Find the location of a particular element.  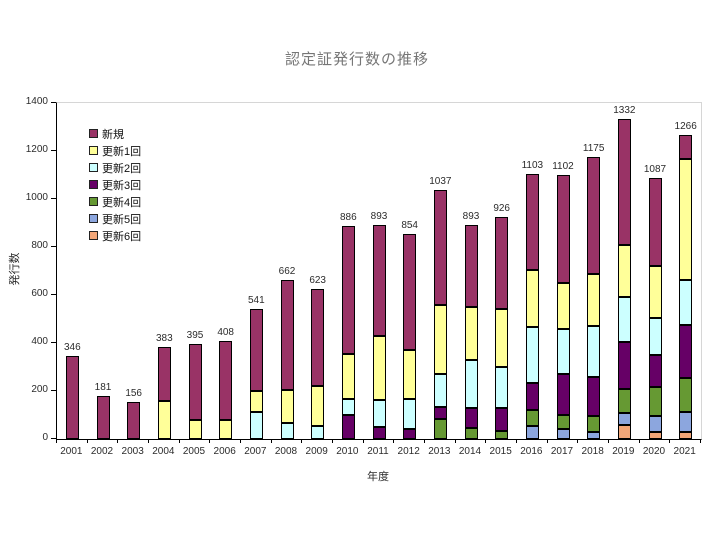

y-axis-title: 発行数 is located at coordinates (15, 269).